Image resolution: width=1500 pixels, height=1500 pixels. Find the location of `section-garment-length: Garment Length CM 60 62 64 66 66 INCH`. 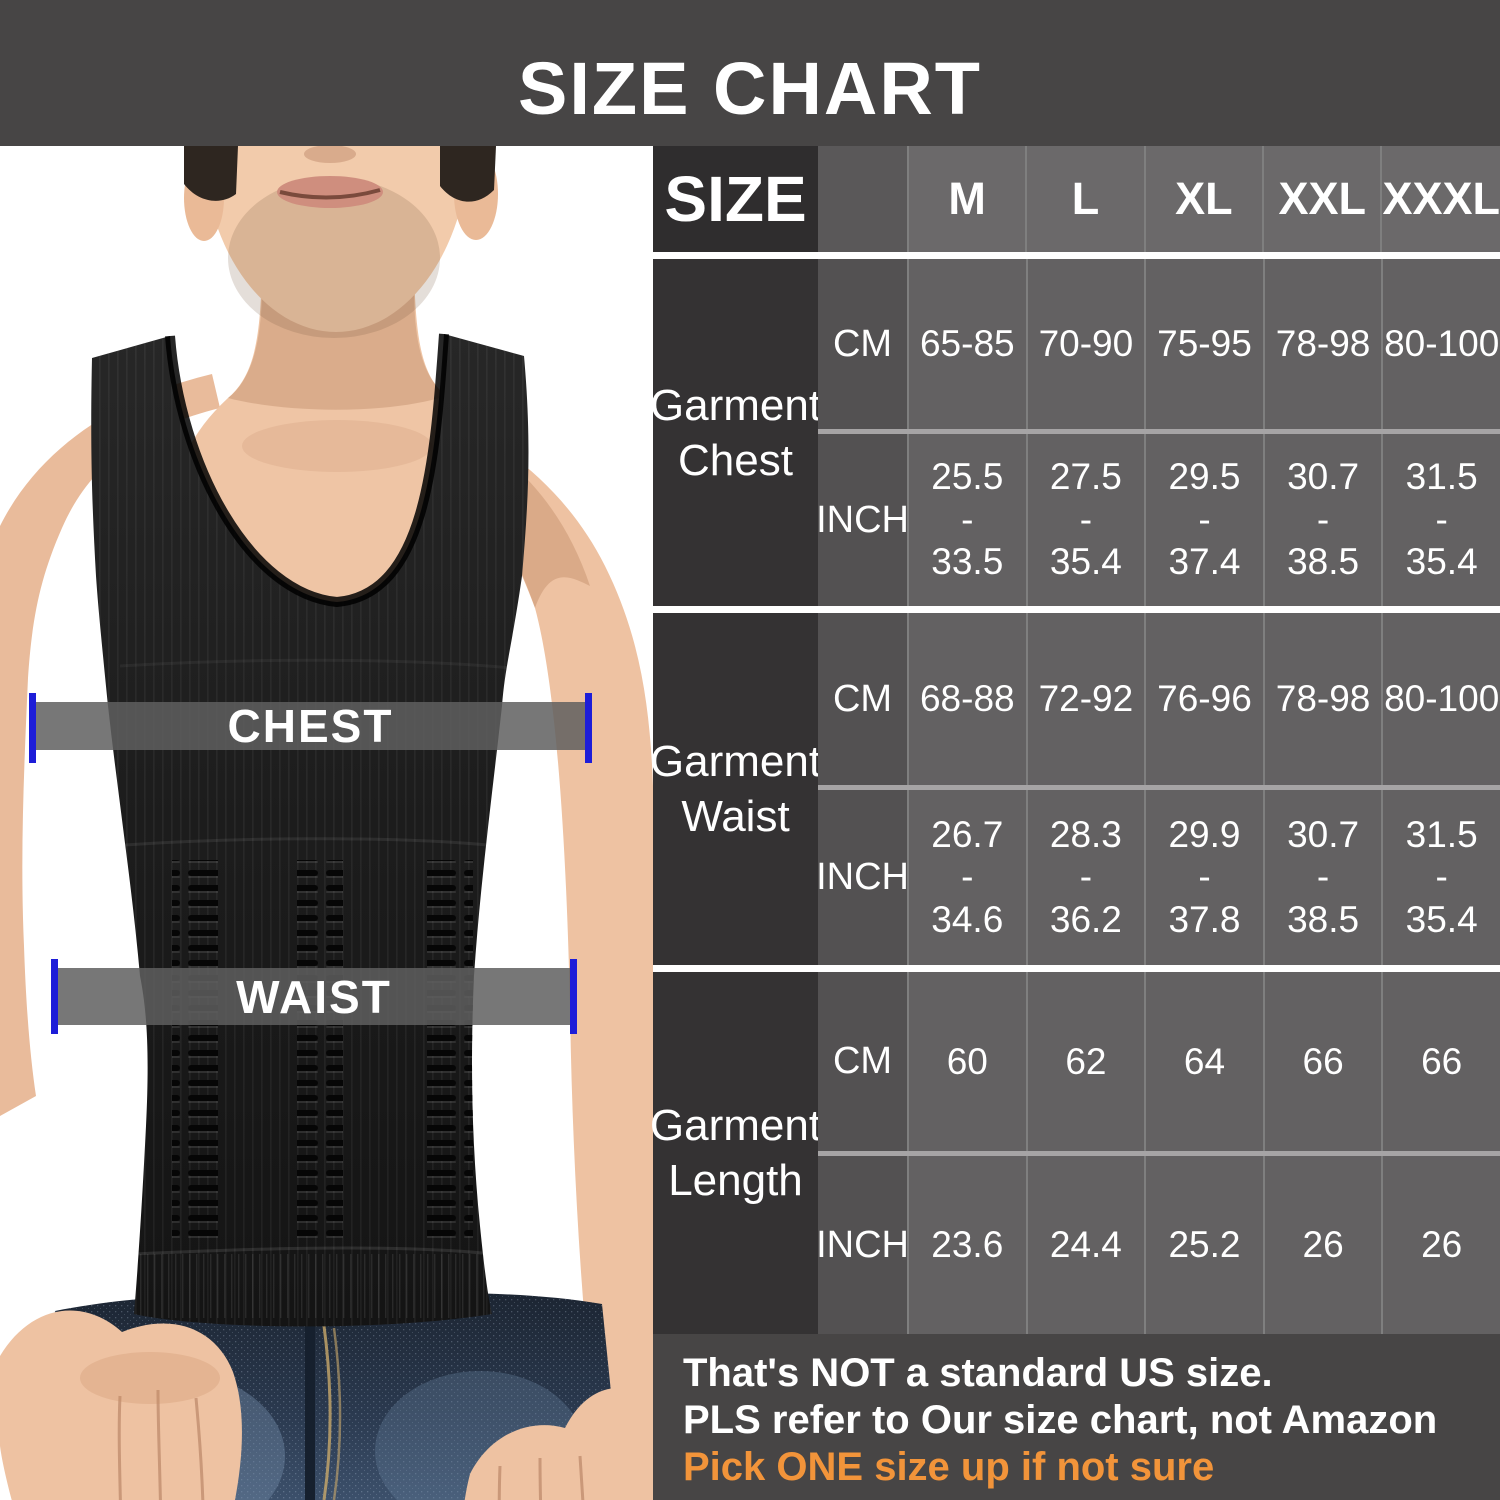

section-garment-length: Garment Length CM 60 62 64 66 66 INCH is located at coordinates (1075, 1153).